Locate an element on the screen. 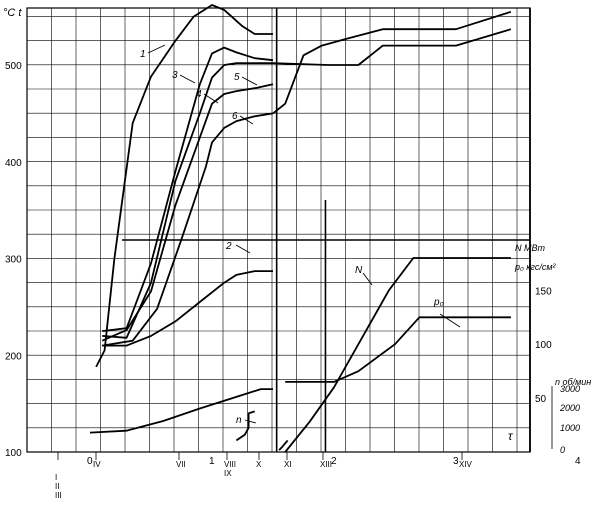 The height and width of the screenshot is (506, 605). x-tick-label: 0 is located at coordinates (90, 461).